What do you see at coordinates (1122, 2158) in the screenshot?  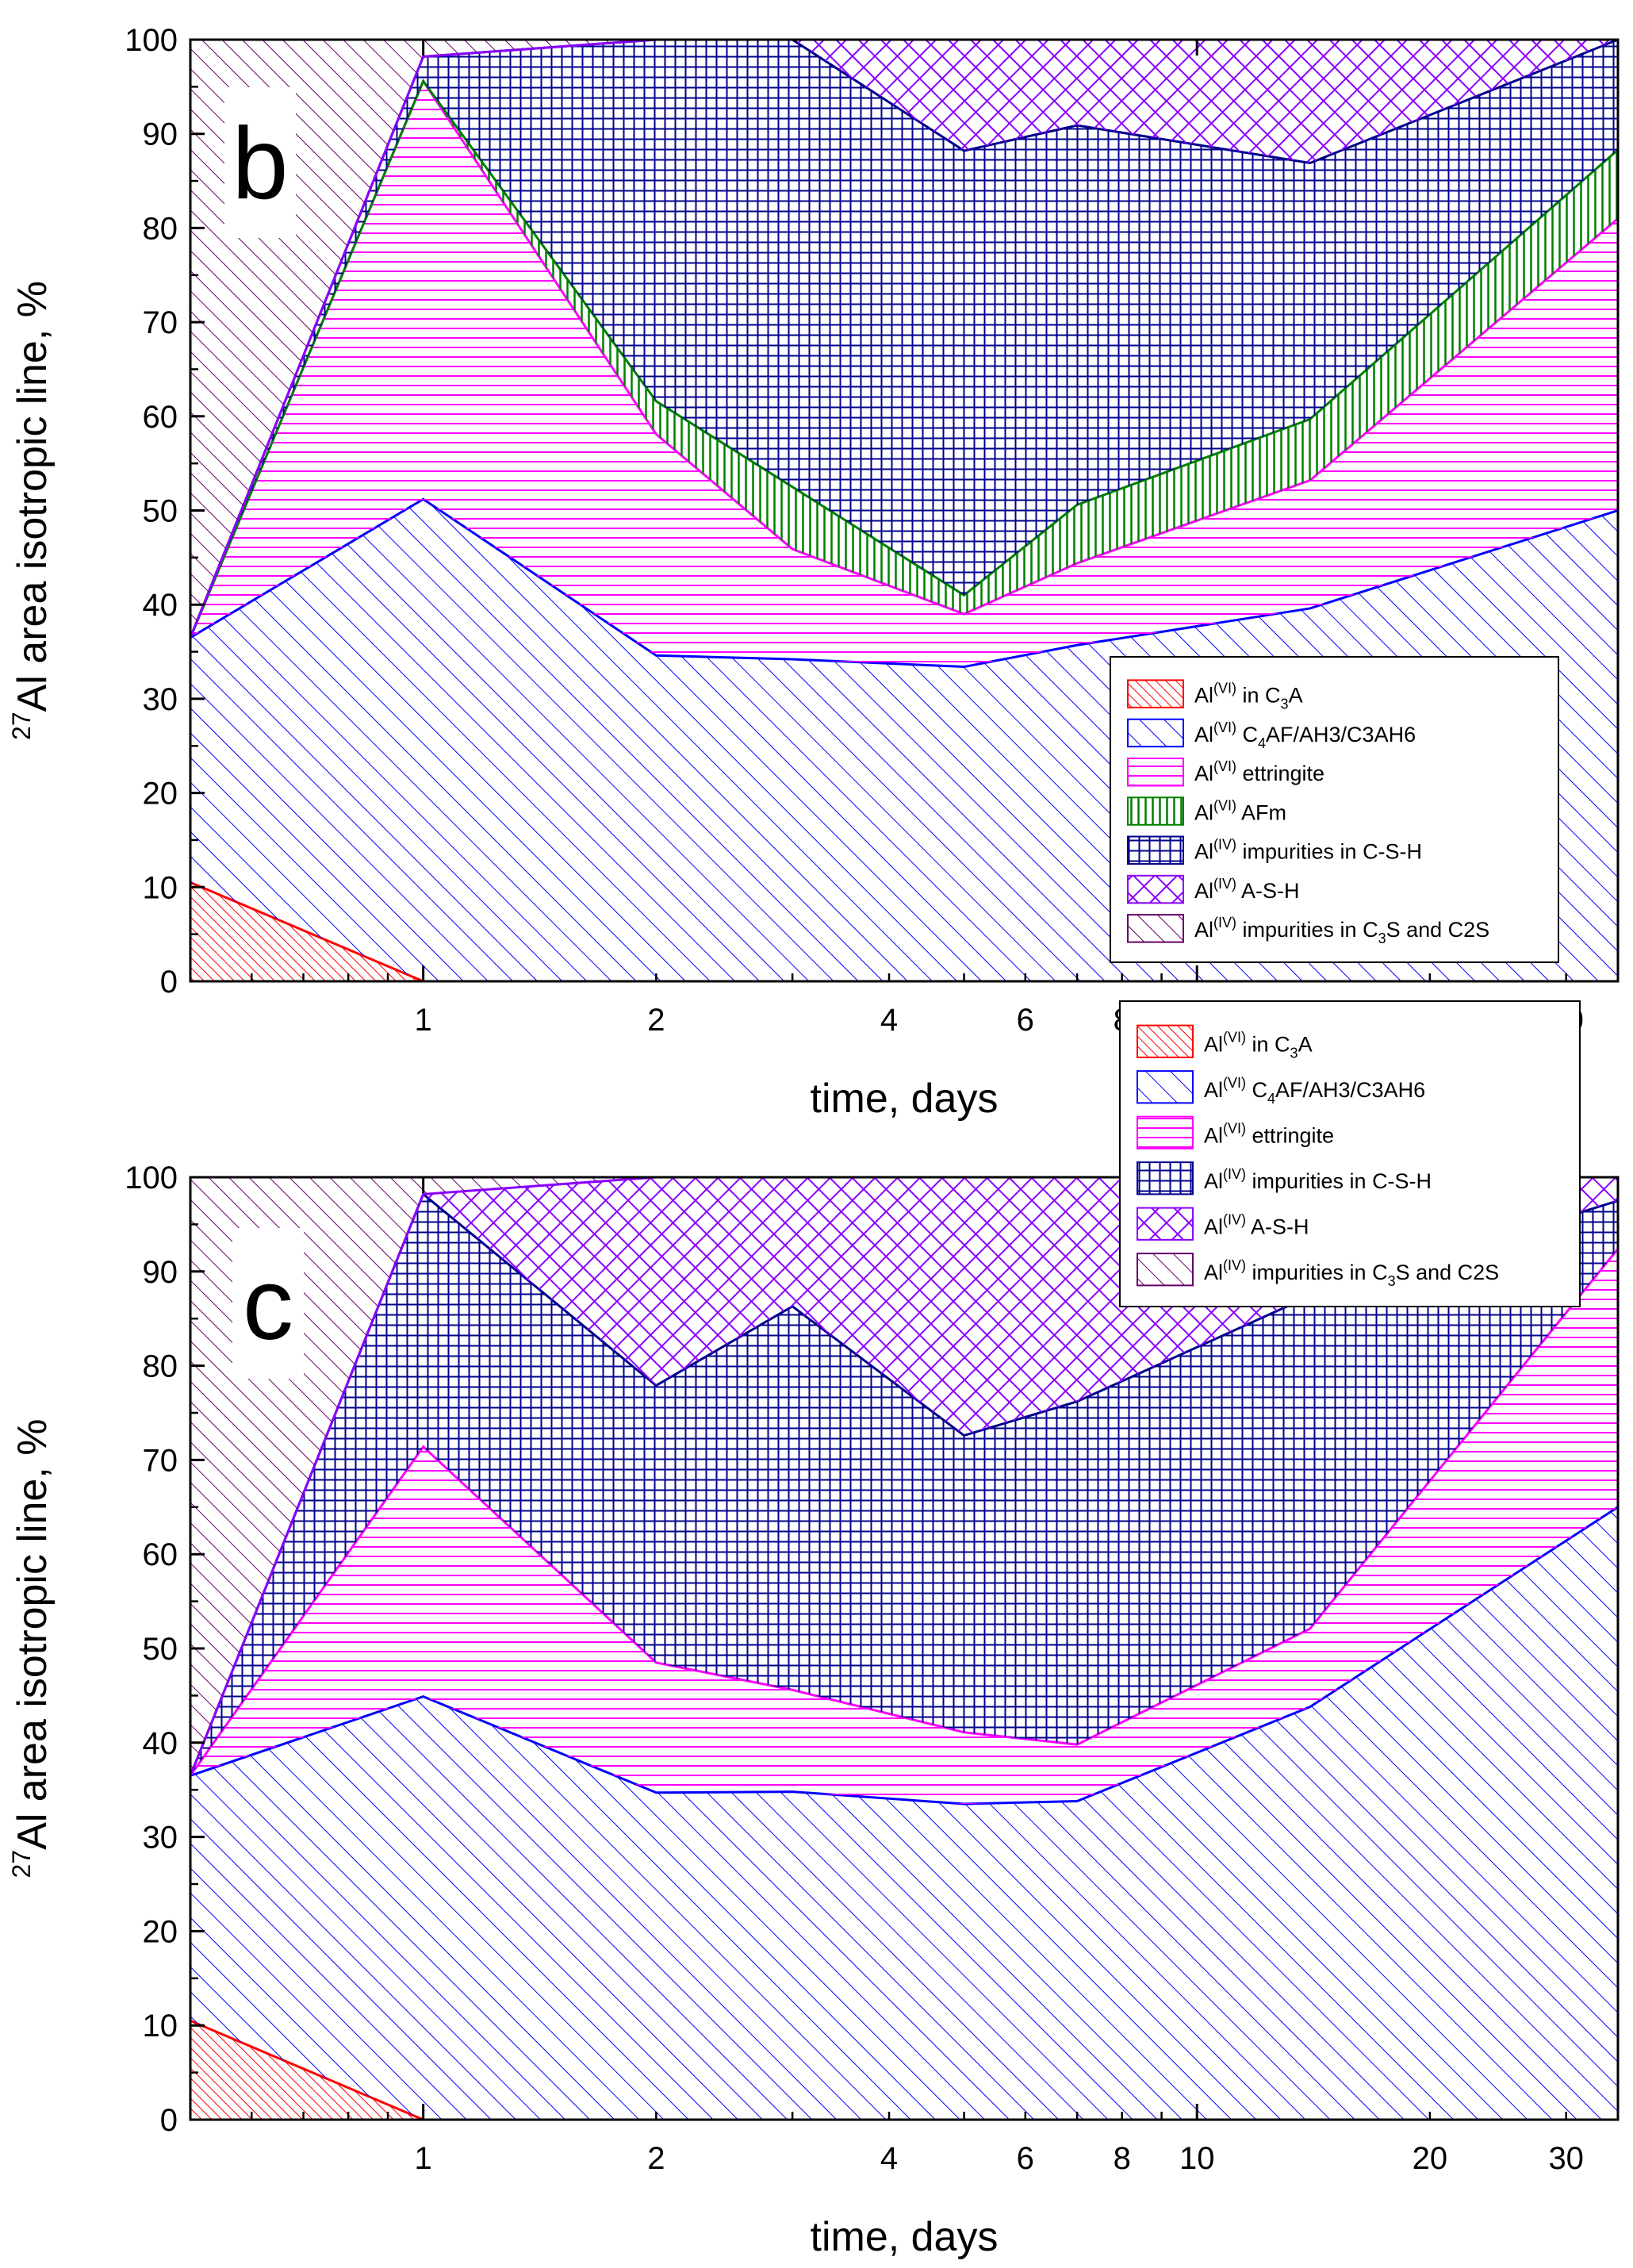 I see `x-tick-label: 8` at bounding box center [1122, 2158].